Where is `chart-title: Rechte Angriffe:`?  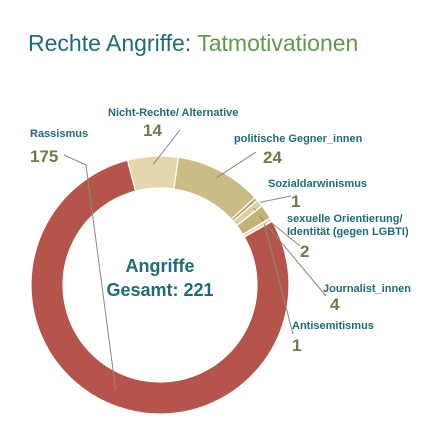
chart-title: Rechte Angriffe: is located at coordinates (110, 43).